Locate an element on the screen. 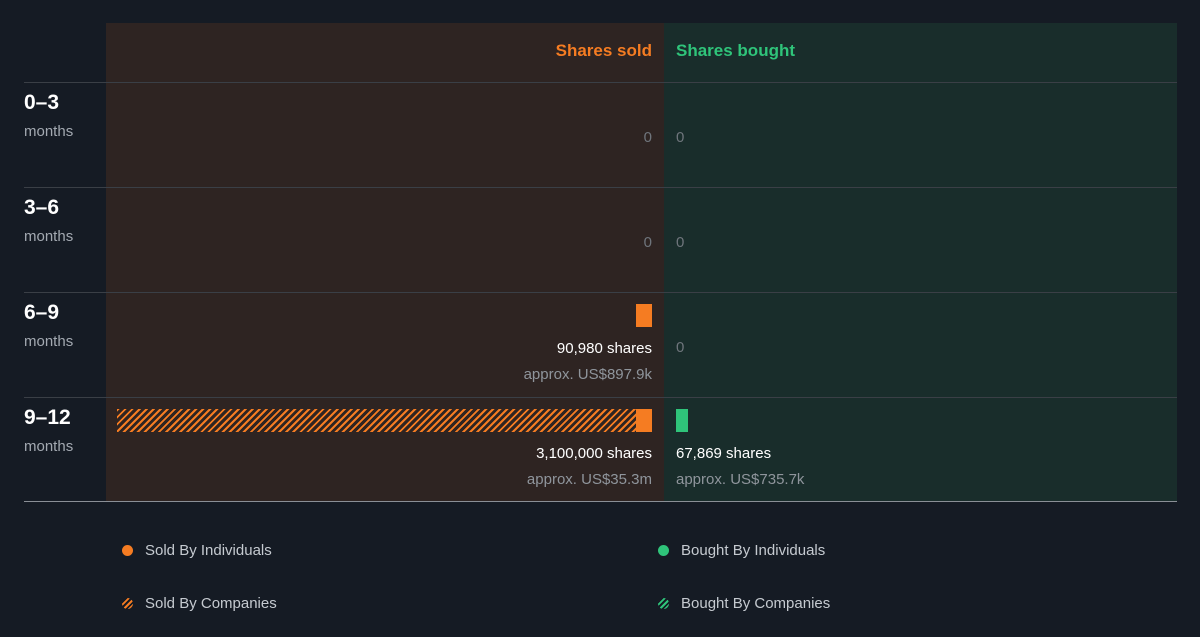 The image size is (1200, 637). legend-label: Bought By Individuals is located at coordinates (753, 550).